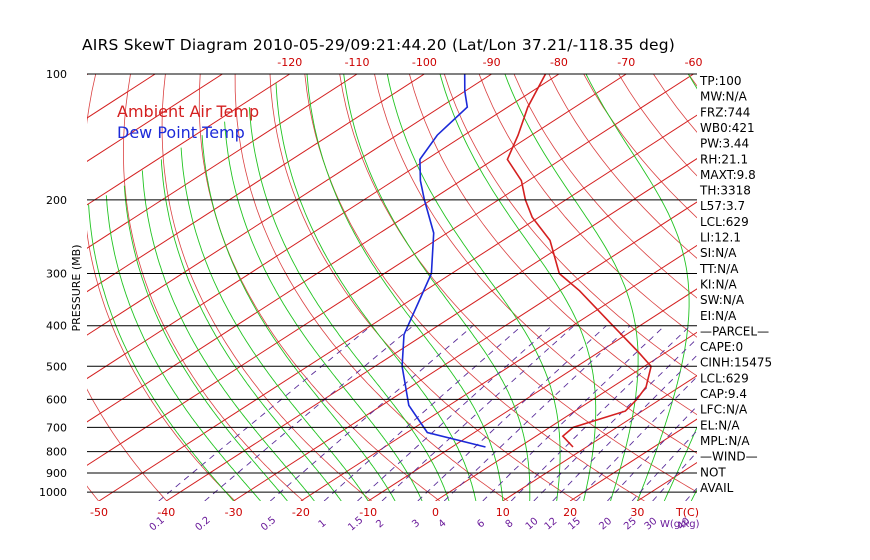 The height and width of the screenshot is (560, 870). I want to click on top-temp-tick-label: -70, so click(626, 62).